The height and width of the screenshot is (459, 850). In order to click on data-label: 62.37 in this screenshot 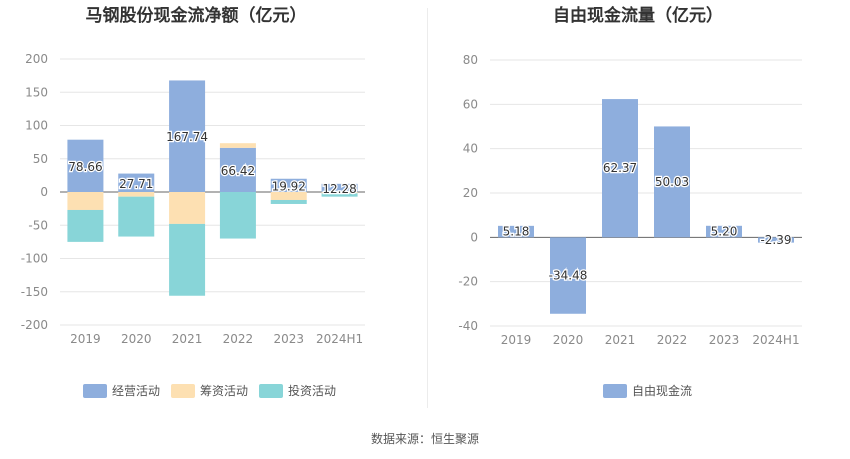, I will do `click(620, 168)`.